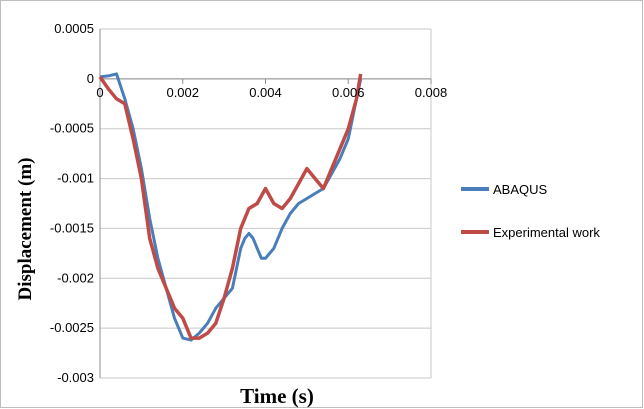 The width and height of the screenshot is (644, 409). What do you see at coordinates (75, 377) in the screenshot?
I see `y-tick-label: -0.003` at bounding box center [75, 377].